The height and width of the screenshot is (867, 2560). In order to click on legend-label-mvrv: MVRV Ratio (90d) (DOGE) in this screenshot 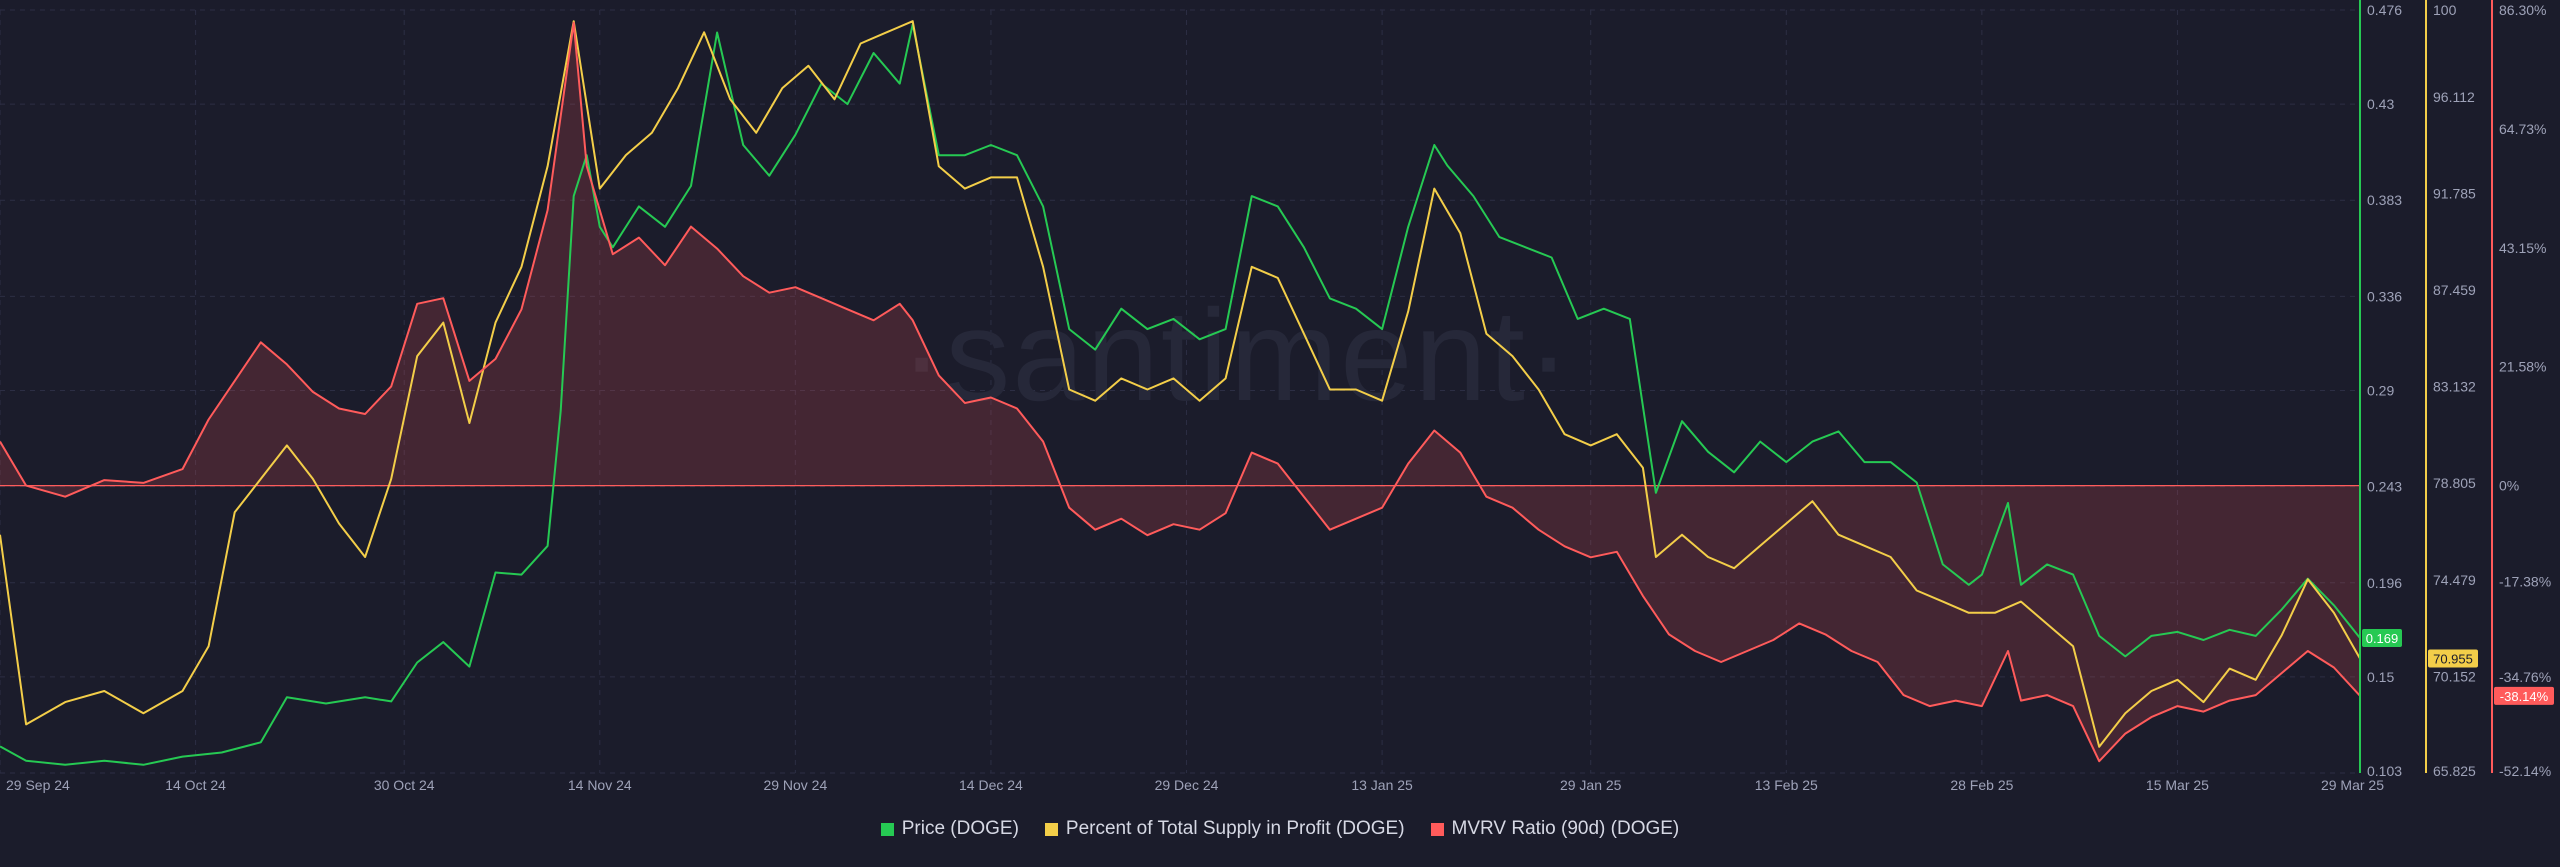, I will do `click(1565, 828)`.